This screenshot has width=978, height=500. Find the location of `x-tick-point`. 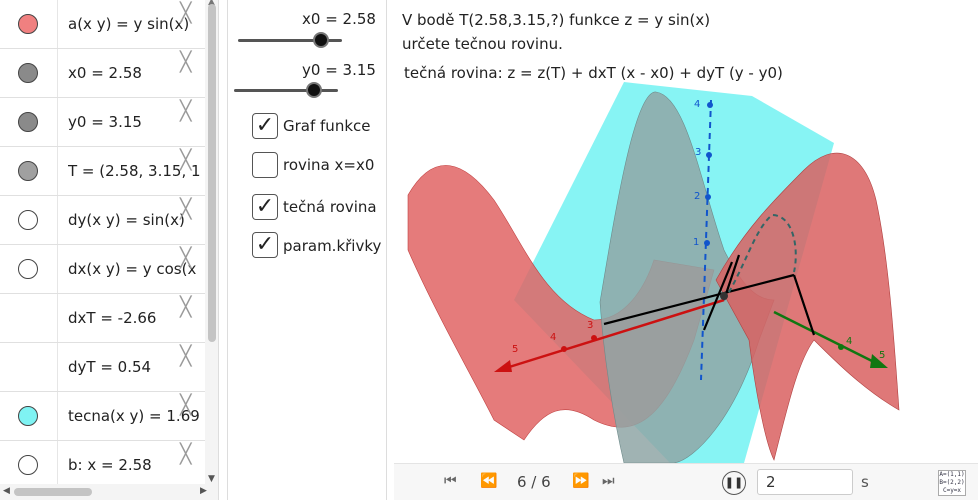

x-tick-point is located at coordinates (564, 349).